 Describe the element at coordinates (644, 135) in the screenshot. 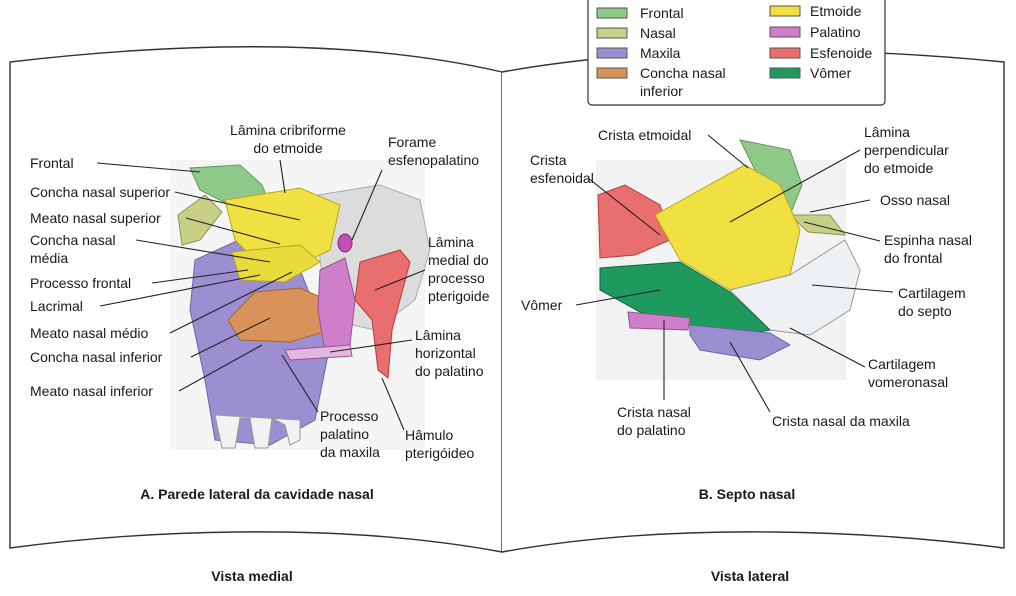

I see `label-crista-etmoidal: Crista etmoidal` at that location.